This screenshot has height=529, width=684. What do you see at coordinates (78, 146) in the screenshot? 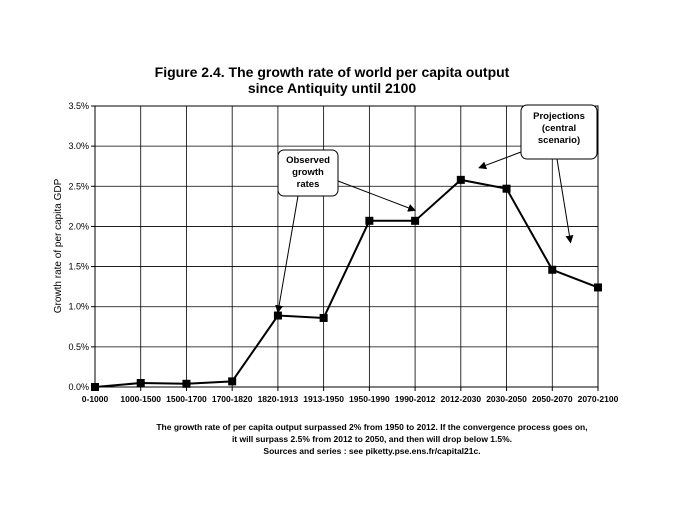
I see `y-tick-label: 3.0%` at bounding box center [78, 146].